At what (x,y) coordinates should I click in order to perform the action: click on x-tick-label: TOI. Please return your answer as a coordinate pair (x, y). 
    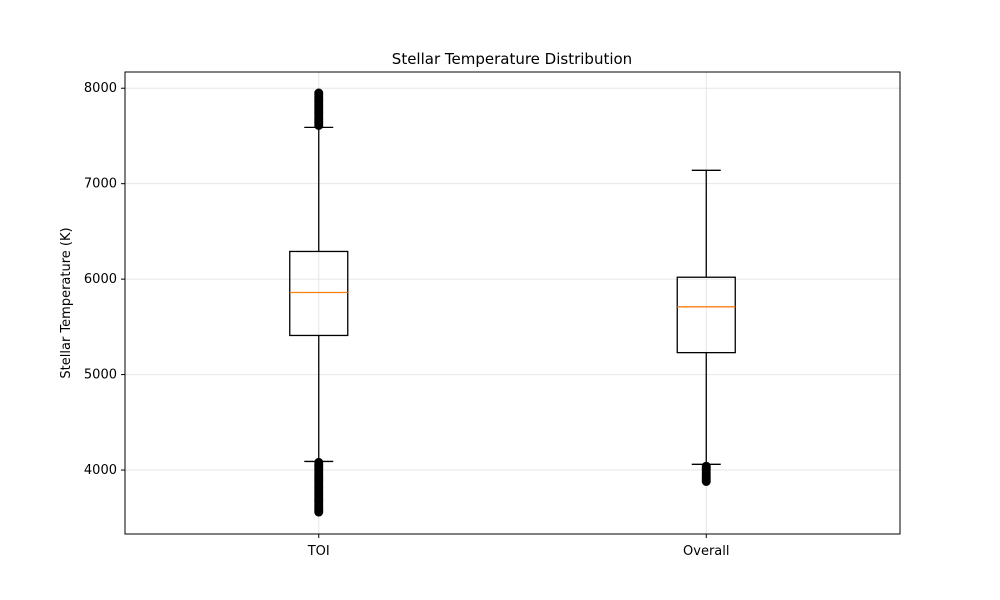
    Looking at the image, I should click on (318, 551).